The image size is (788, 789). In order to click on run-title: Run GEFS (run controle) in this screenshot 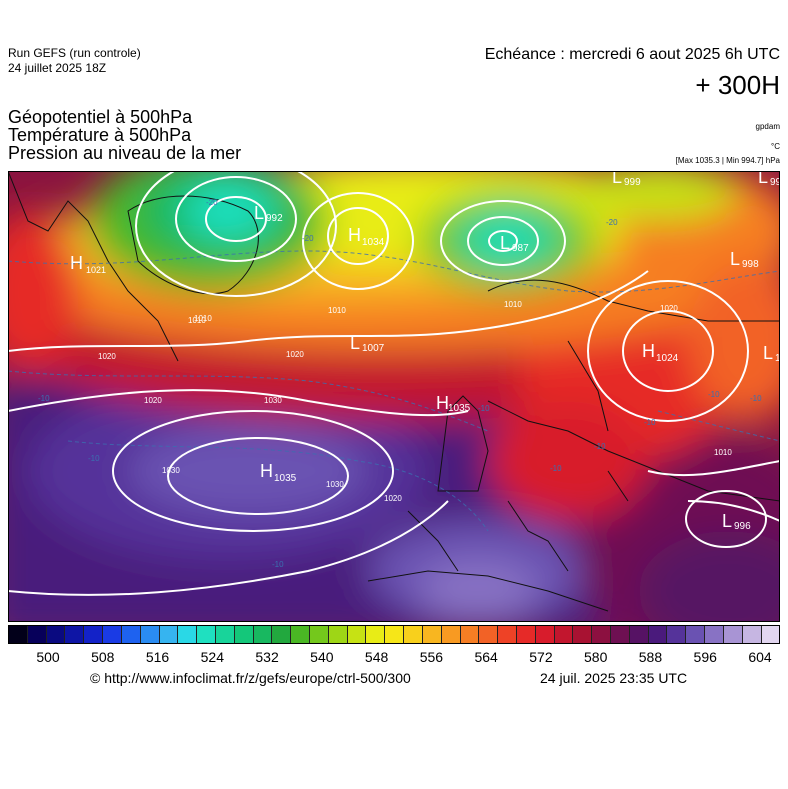, I will do `click(74, 53)`.